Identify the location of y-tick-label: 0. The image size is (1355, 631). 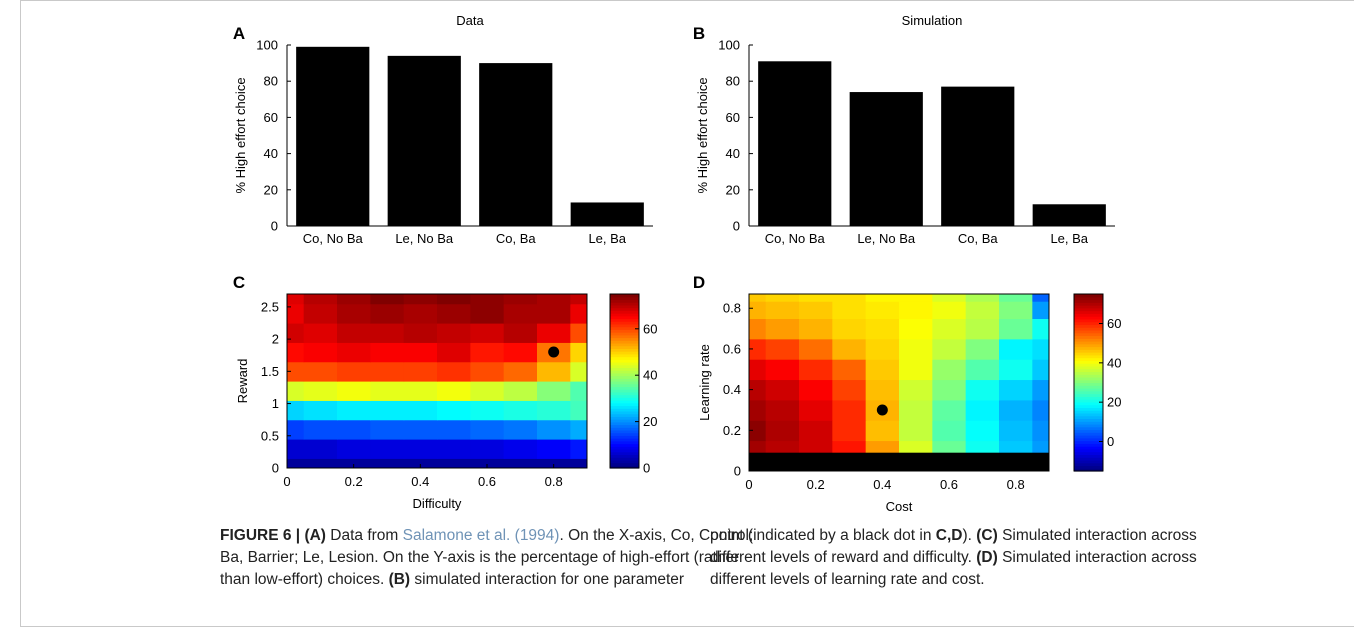
(736, 226).